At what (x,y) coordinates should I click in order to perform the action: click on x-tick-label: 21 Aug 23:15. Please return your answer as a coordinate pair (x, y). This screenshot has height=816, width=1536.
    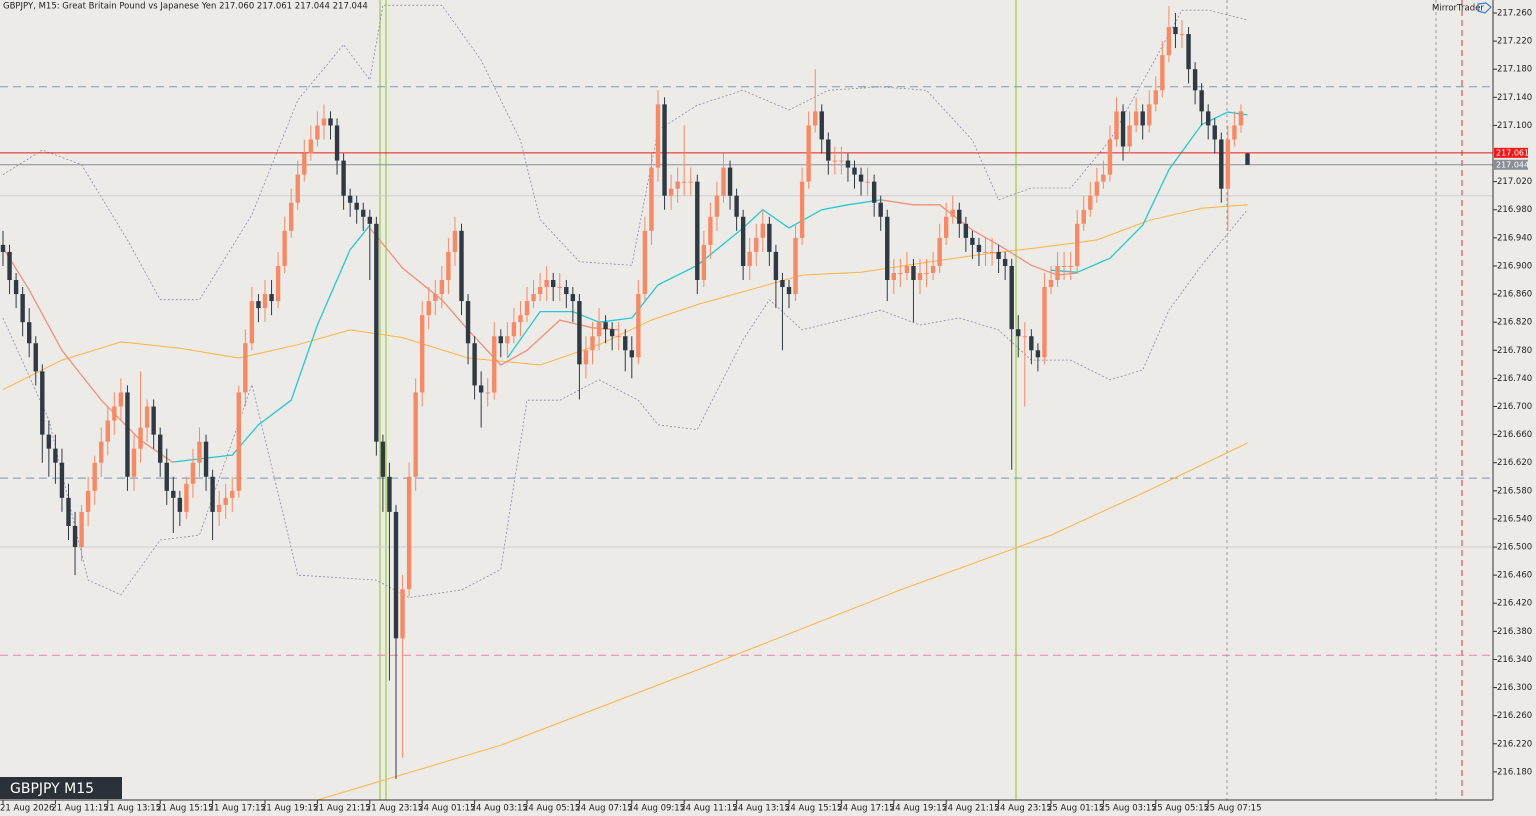
    Looking at the image, I should click on (394, 809).